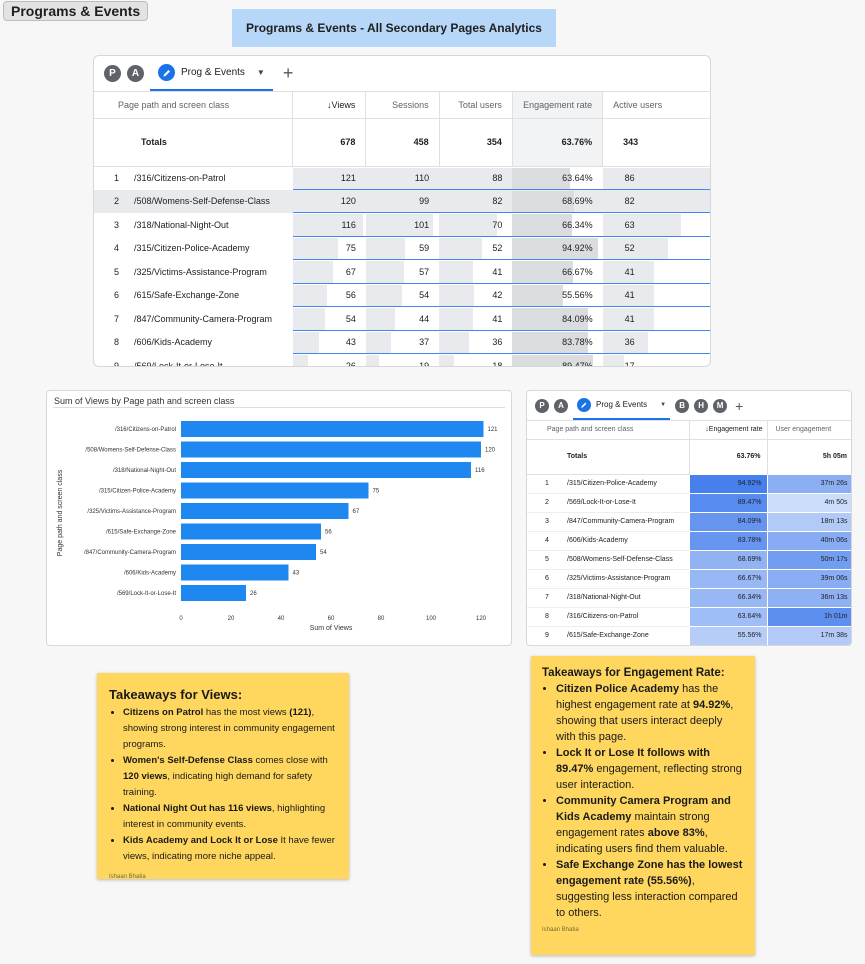  I want to click on tab-prog-events-2: Prog & Events ▼, so click(622, 405).